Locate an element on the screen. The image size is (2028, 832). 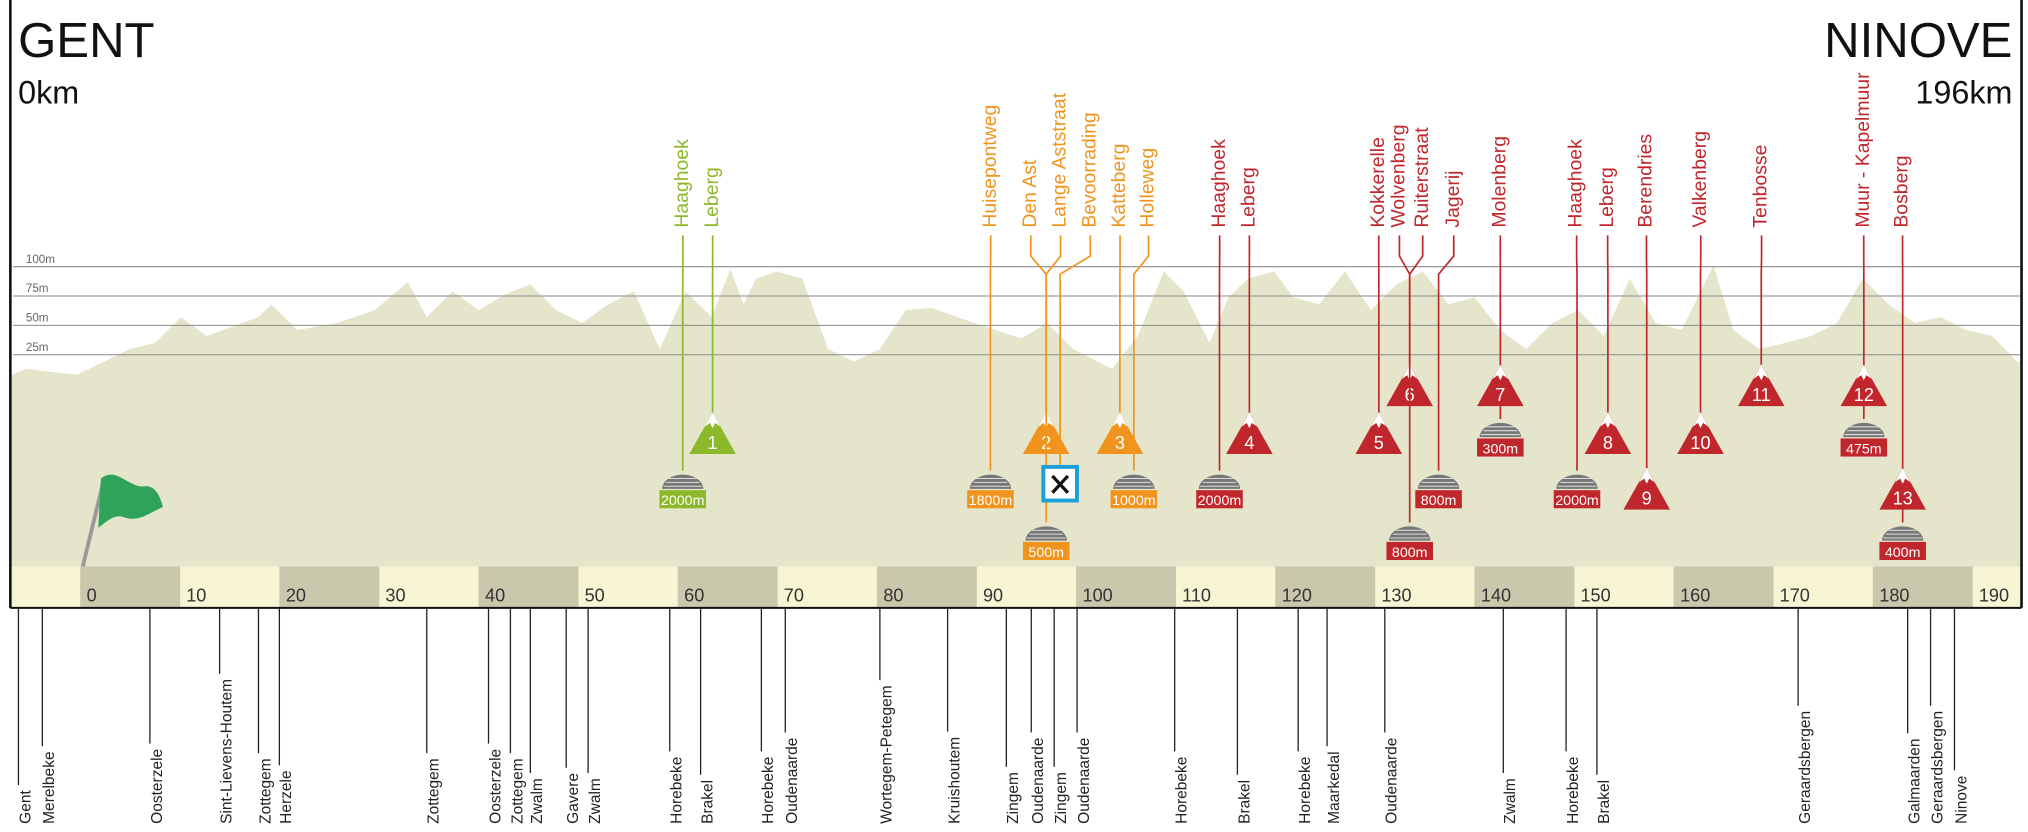
cobble-length: 500m is located at coordinates (1046, 553).